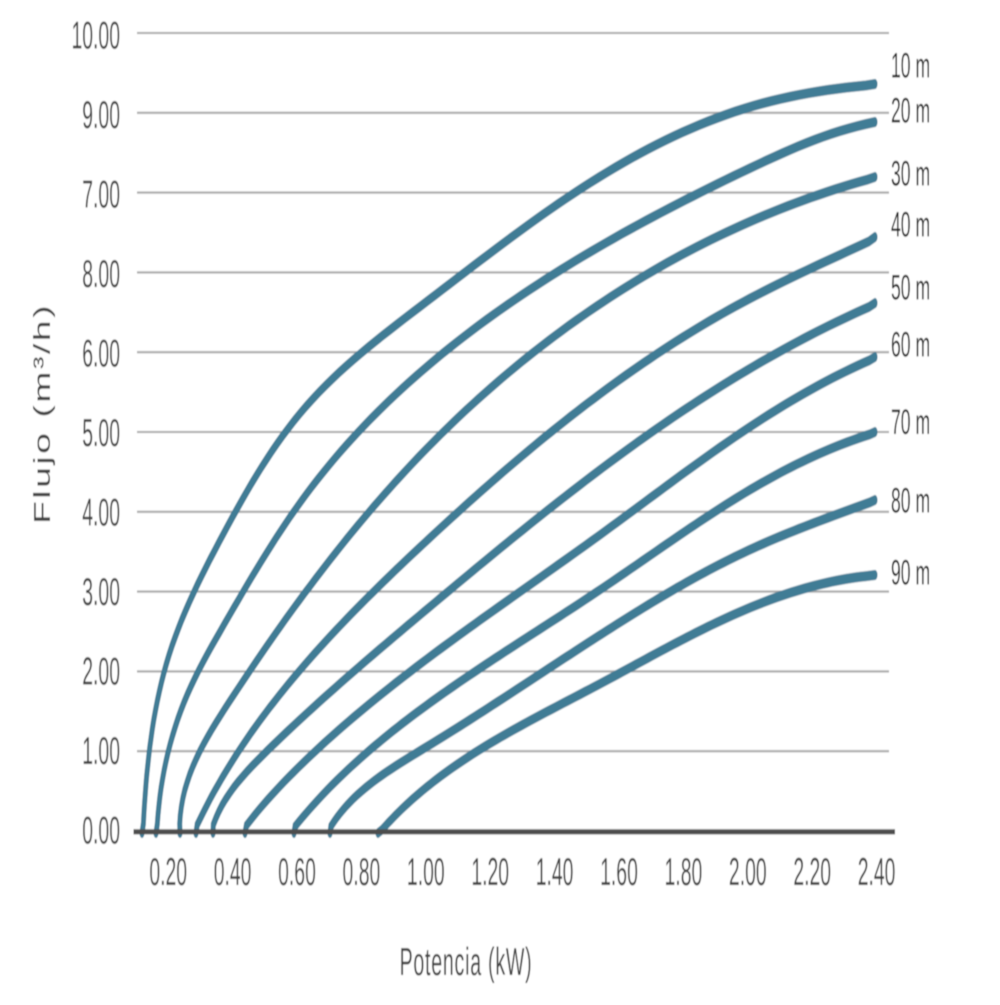 The height and width of the screenshot is (1005, 1000). I want to click on svg-text: 20 m, so click(910, 110).